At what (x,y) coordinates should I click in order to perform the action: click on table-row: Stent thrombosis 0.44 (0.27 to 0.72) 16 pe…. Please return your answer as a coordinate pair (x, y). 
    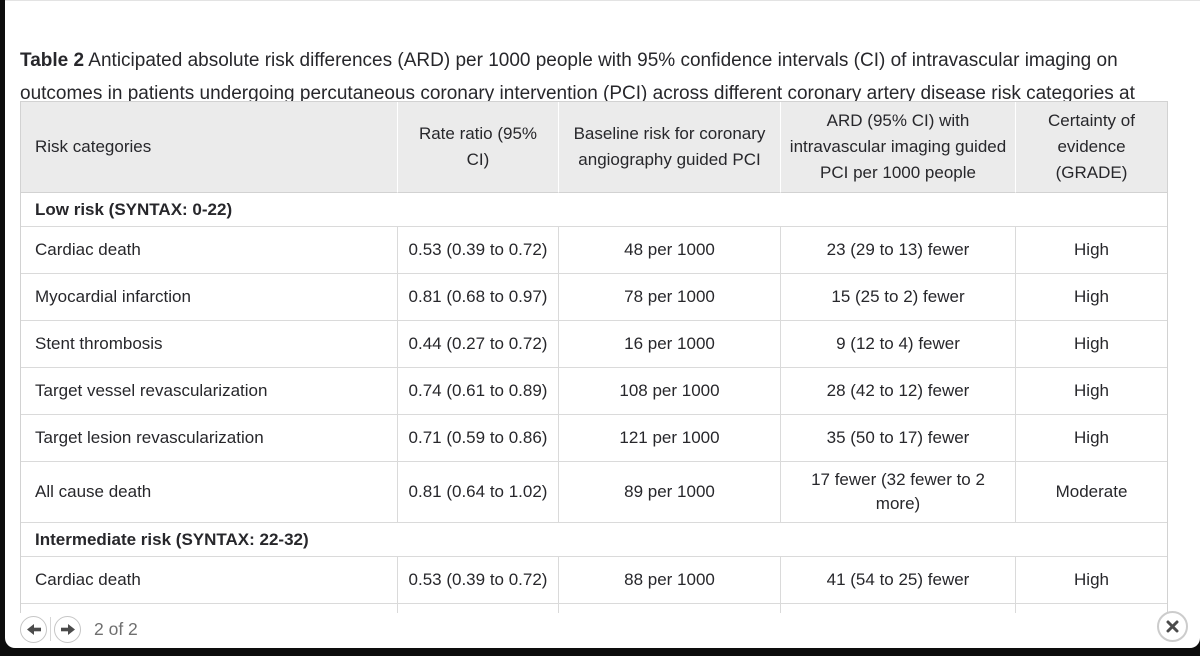
    Looking at the image, I should click on (594, 344).